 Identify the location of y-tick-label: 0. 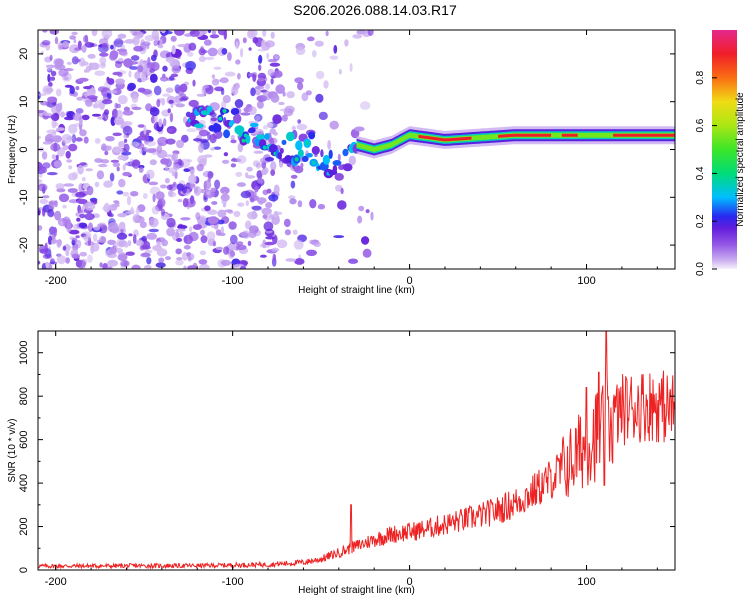
(24, 570).